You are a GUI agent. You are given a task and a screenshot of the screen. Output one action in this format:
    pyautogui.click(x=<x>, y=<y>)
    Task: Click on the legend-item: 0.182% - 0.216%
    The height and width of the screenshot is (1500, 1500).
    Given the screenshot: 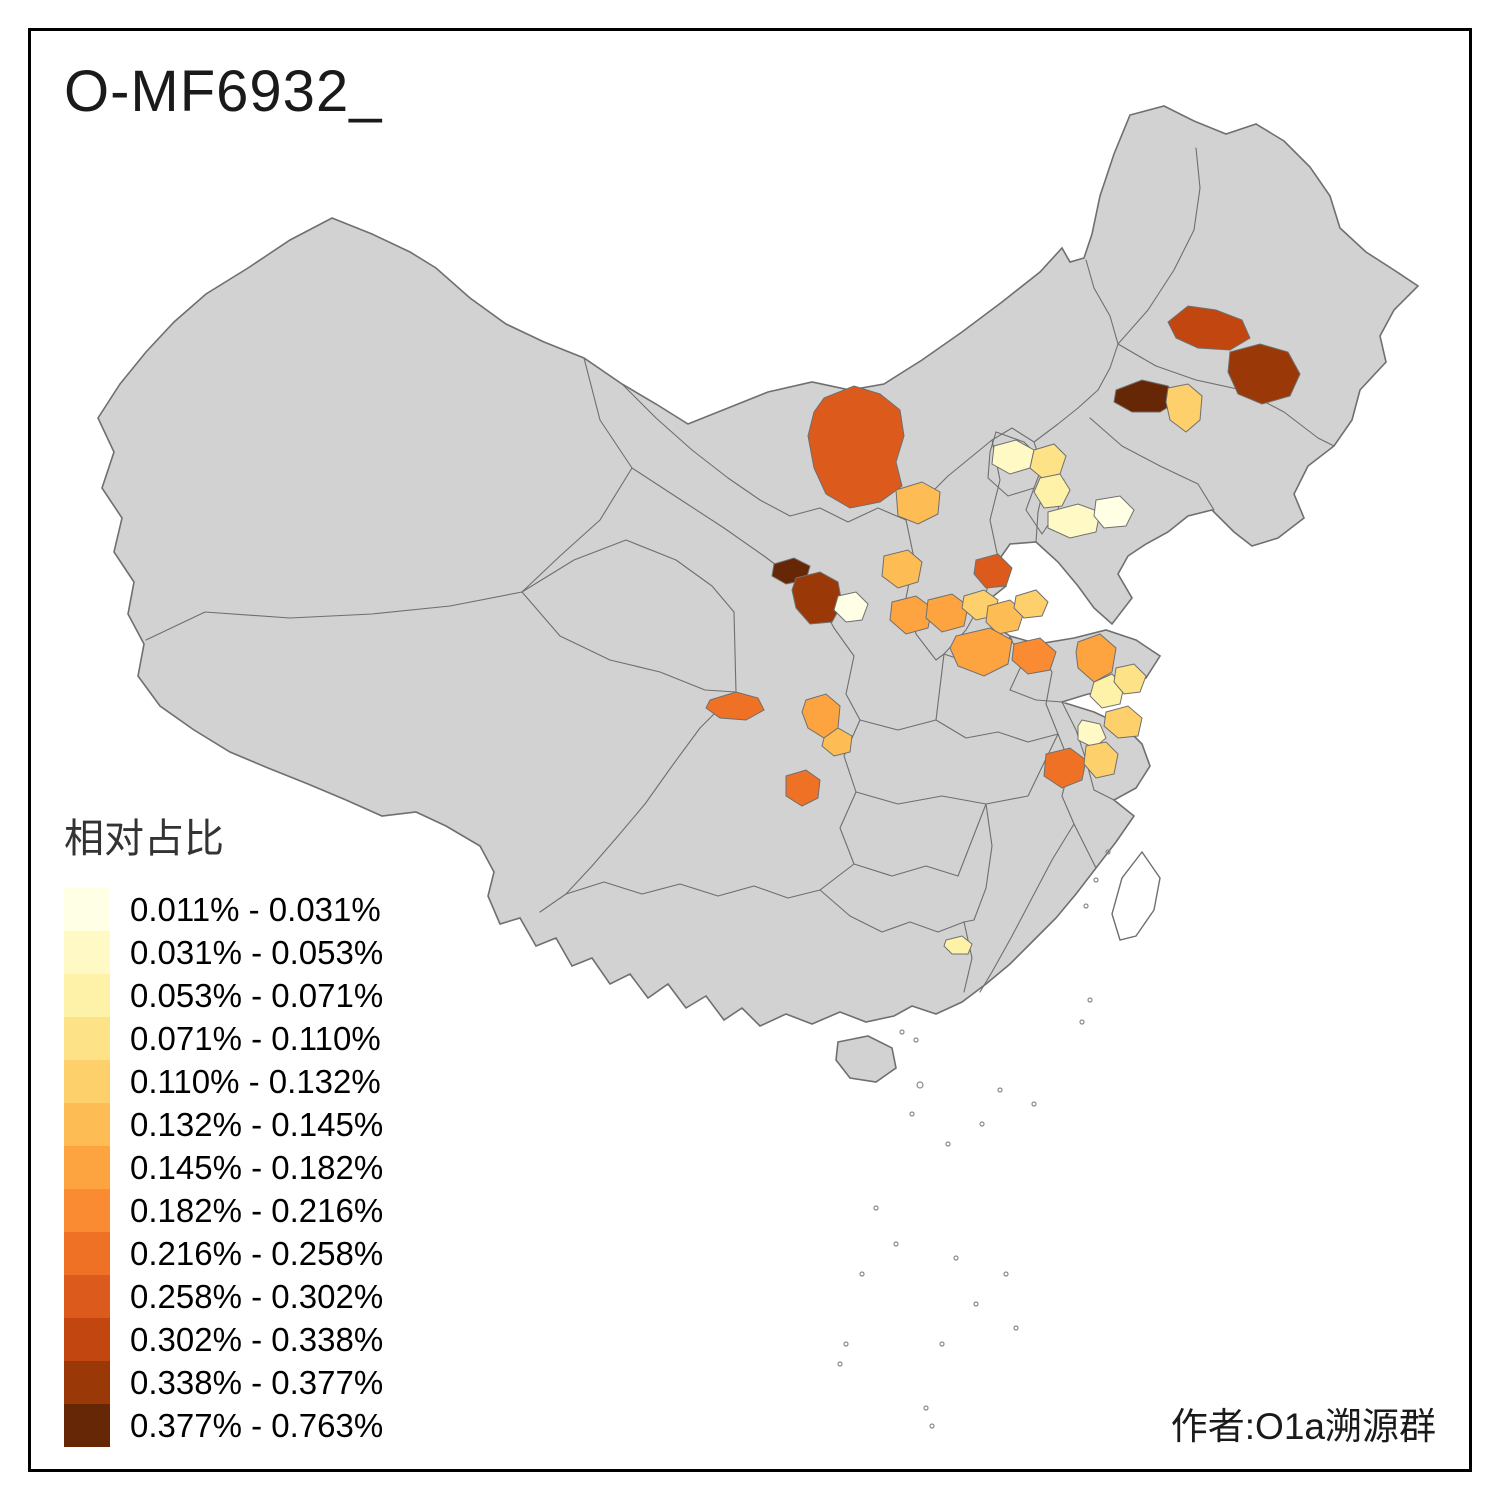 What is the action you would take?
    pyautogui.click(x=223, y=1210)
    